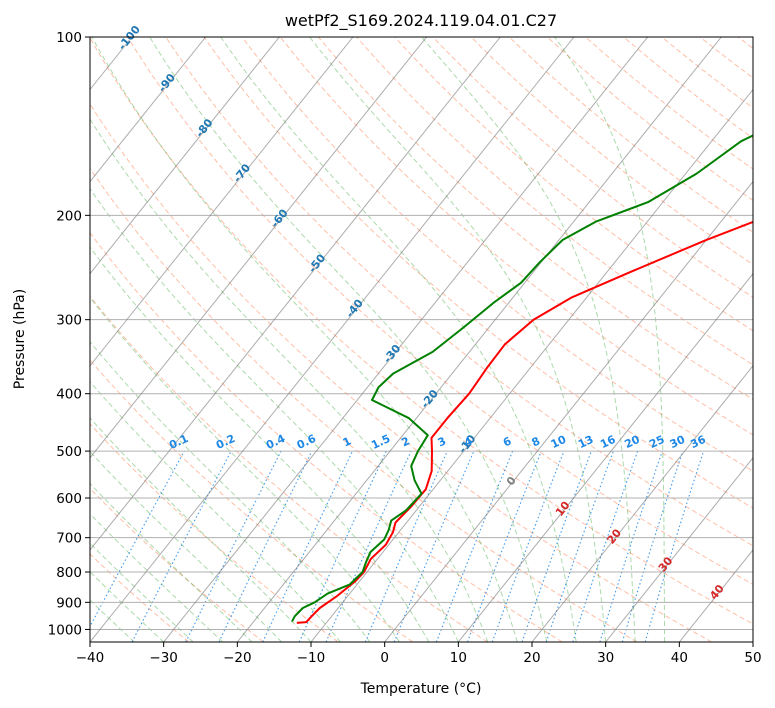 This screenshot has width=775, height=708. I want to click on y-tick-label: 700, so click(69, 539).